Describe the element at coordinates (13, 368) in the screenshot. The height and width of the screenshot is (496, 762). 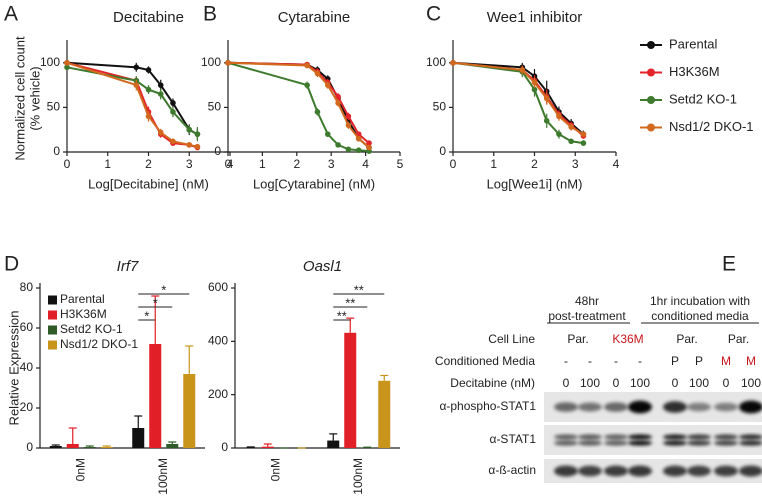
I see `y-axis-label: Relative Expression` at that location.